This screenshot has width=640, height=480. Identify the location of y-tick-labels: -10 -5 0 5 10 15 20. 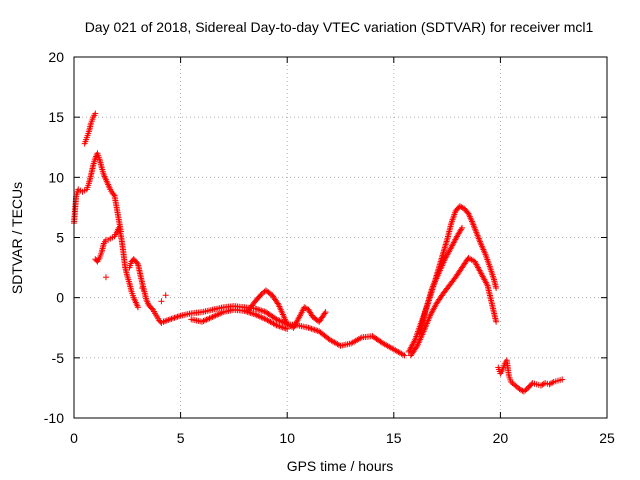
(54, 237).